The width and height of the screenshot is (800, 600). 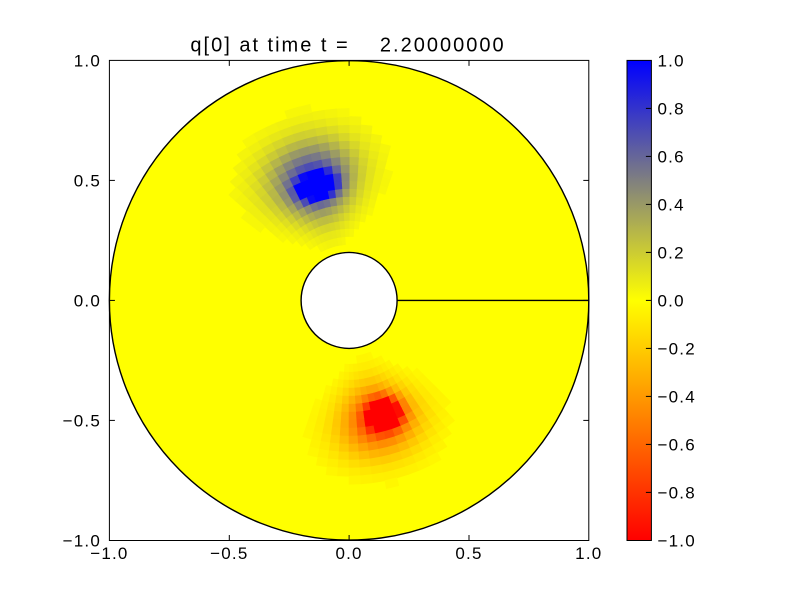 What do you see at coordinates (671, 204) in the screenshot?
I see `svg-text: 0.4` at bounding box center [671, 204].